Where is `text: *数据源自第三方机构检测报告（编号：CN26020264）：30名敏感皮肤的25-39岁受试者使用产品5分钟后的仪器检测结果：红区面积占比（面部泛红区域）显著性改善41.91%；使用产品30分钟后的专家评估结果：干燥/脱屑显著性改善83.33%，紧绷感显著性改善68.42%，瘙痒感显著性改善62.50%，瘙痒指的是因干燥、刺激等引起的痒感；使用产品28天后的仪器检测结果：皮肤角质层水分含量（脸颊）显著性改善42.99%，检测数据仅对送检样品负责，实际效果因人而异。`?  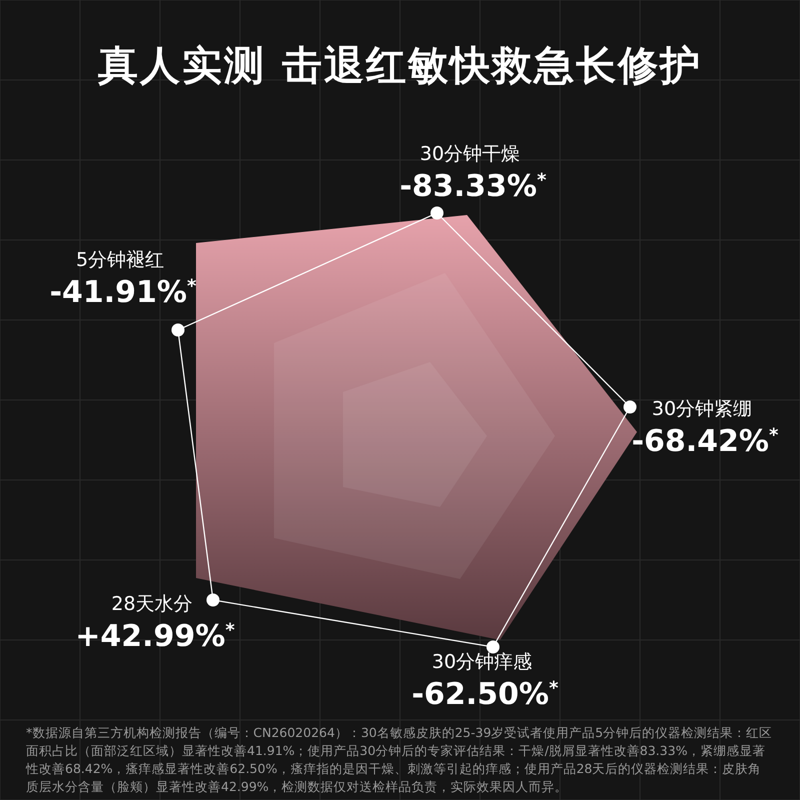
text: *数据源自第三方机构检测报告（编号：CN26020264）：30名敏感皮肤的25-39岁受试者使用产品5分钟后的仪器检测结果：红区面积占比（面部泛红区域）显著性改善41.91%；使用产品30分钟后的专家评估结果：干燥/脱屑显著性改善83.33%，紧绷感显著性改善68.42%，瘙痒感显著性改善62.50%，瘙痒指的是因干燥、刺激等引起的痒感；使用产品28天后的仪器检测结果：皮肤角质层水分含量（脸颊）显著性改善42.99%，检测数据仅对送检样品负责，实际效果因人而异。 is located at coordinates (400, 760).